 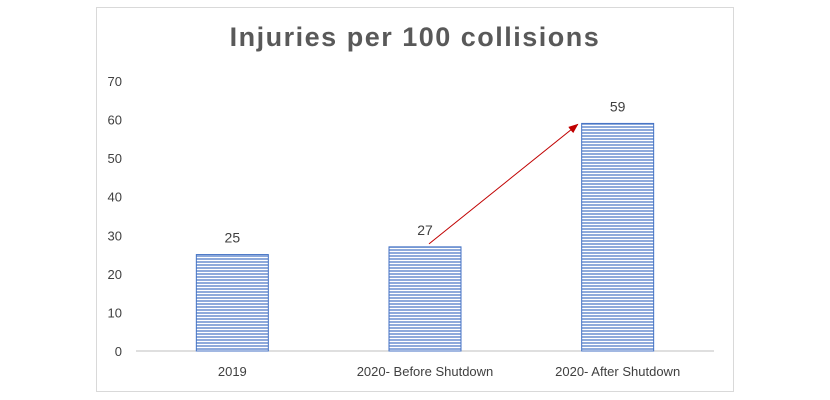 I want to click on data-label: 27, so click(x=425, y=230).